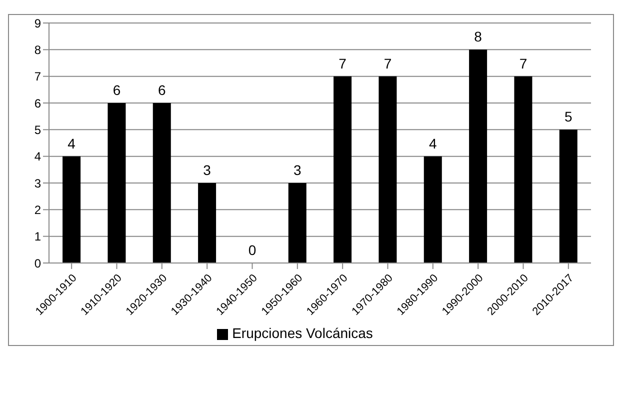 The width and height of the screenshot is (624, 397). Describe the element at coordinates (38, 77) in the screenshot. I see `y-tick-label: 7` at that location.